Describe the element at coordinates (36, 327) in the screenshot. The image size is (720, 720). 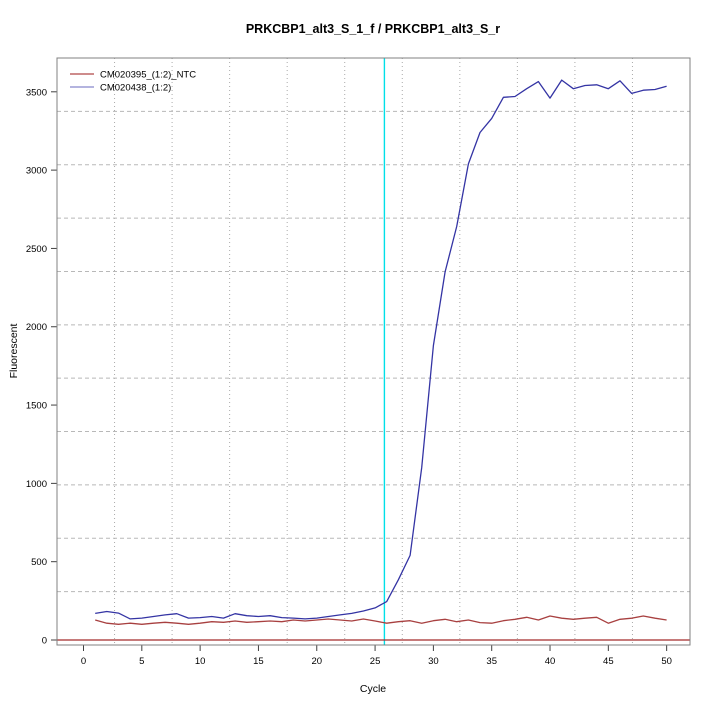
I see `y-axis-tick-label: 2000` at that location.